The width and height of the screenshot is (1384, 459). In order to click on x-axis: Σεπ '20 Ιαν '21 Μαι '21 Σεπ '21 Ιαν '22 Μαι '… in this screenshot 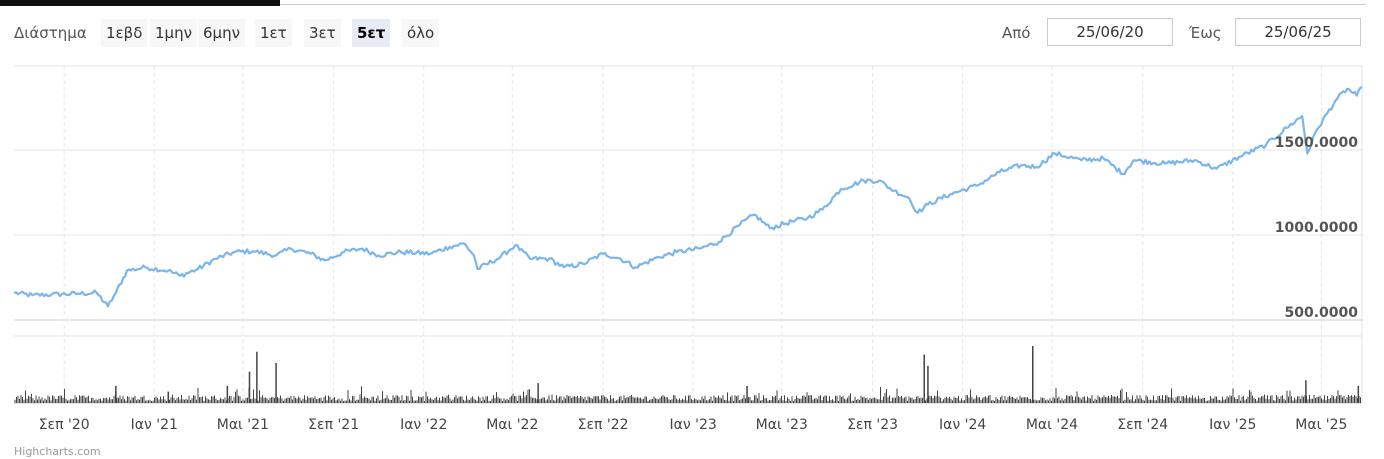, I will do `click(693, 425)`.